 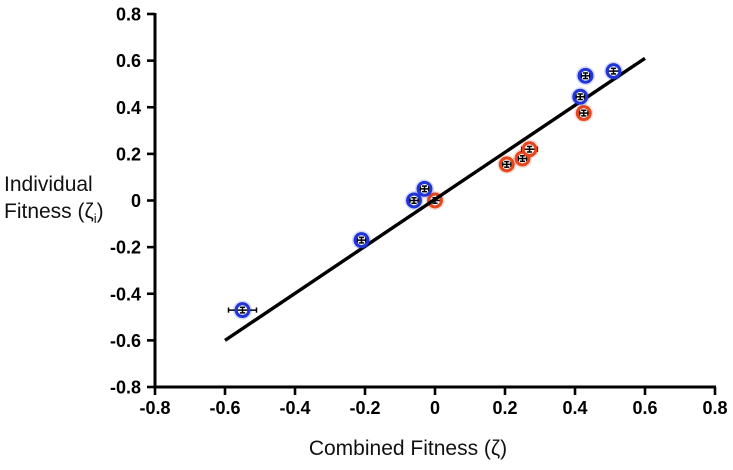 What do you see at coordinates (294, 408) in the screenshot?
I see `x-tick-label: -0.4` at bounding box center [294, 408].